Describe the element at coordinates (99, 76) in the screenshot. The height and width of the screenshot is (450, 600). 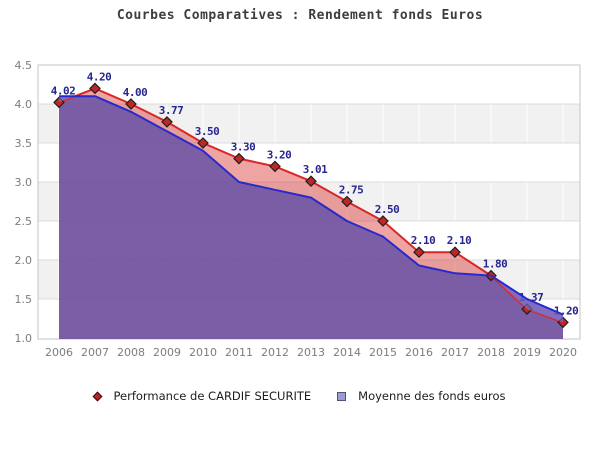
I see `data-point-label: 4.20` at that location.